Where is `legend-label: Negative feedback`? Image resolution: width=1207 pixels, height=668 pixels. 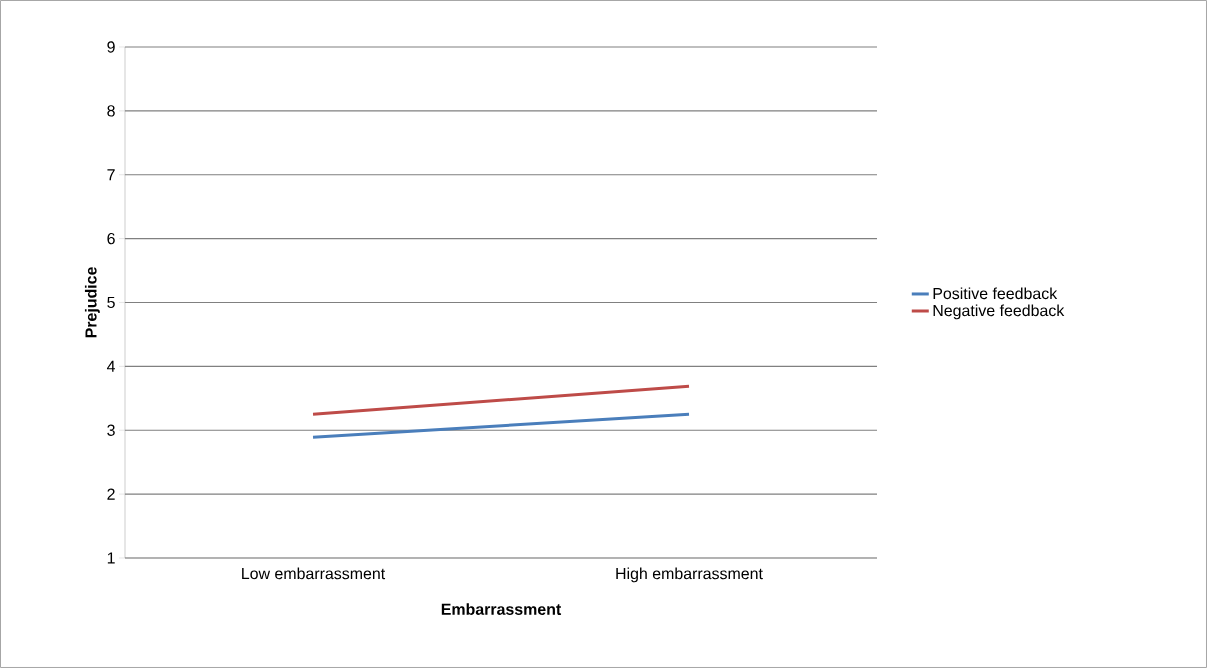
legend-label: Negative feedback is located at coordinates (999, 312).